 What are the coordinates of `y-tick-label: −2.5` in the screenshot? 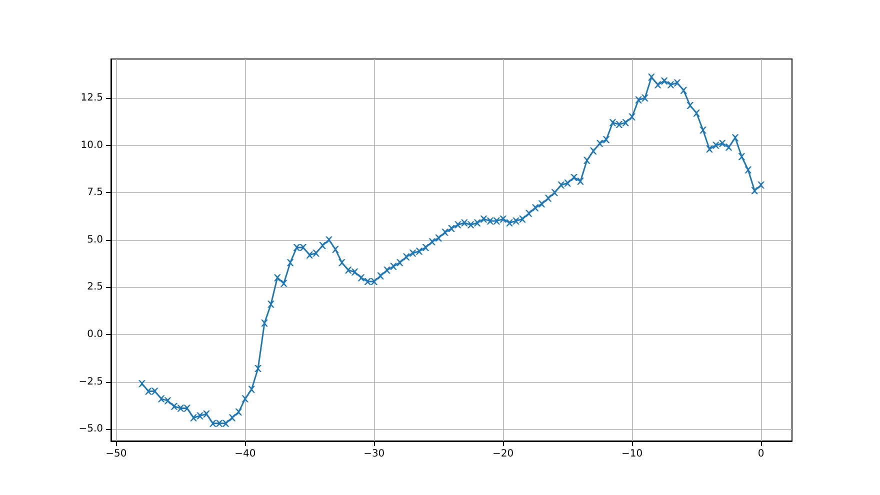 It's located at (90, 382).